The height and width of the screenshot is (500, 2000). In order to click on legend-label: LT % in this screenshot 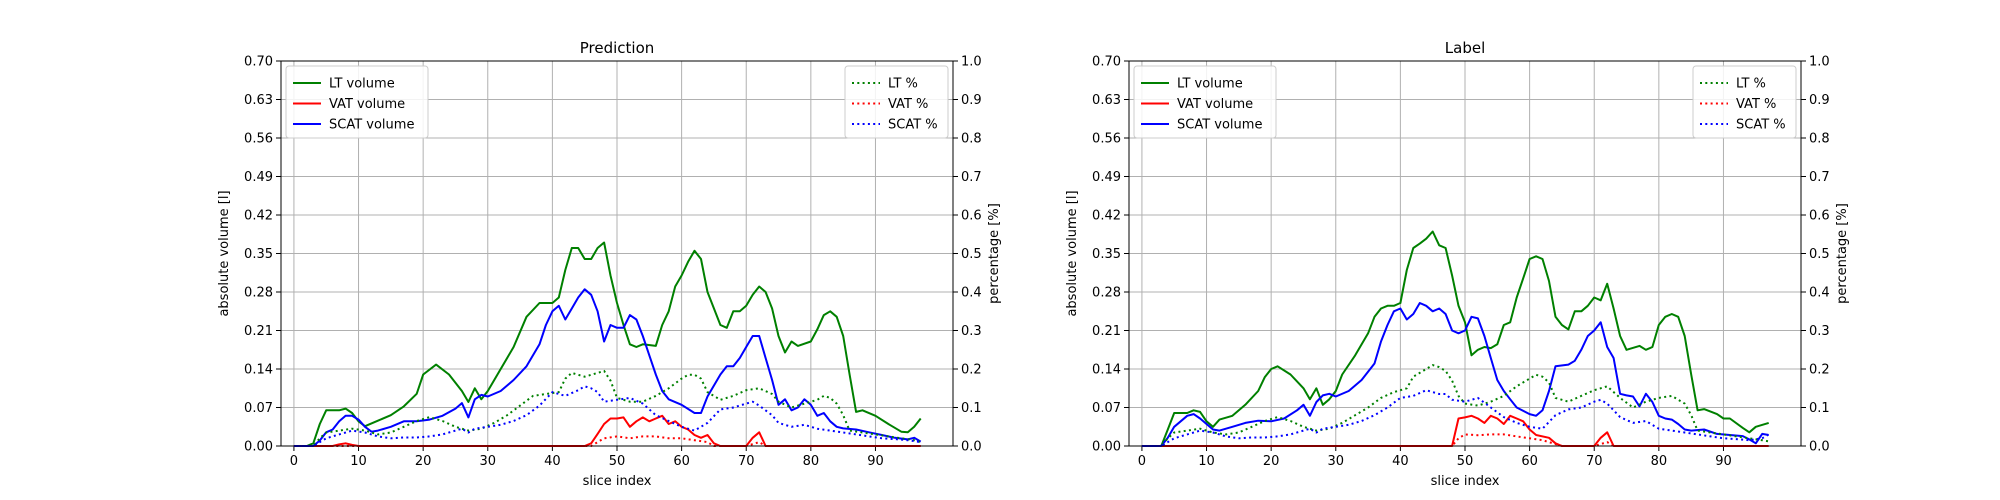, I will do `click(1751, 84)`.